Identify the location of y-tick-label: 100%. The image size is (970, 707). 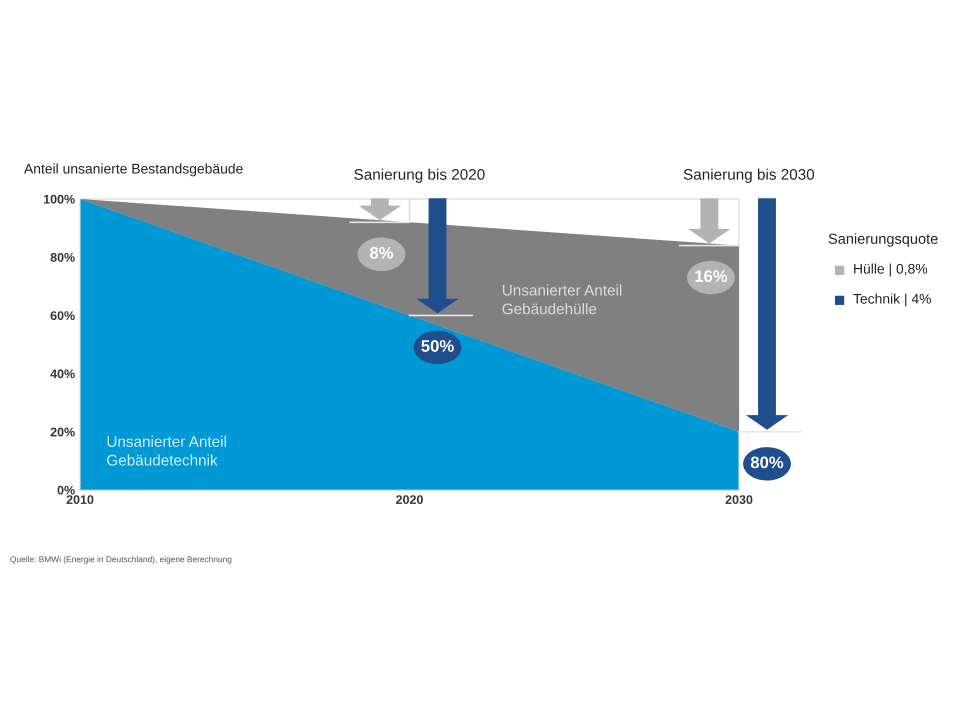
(59, 199).